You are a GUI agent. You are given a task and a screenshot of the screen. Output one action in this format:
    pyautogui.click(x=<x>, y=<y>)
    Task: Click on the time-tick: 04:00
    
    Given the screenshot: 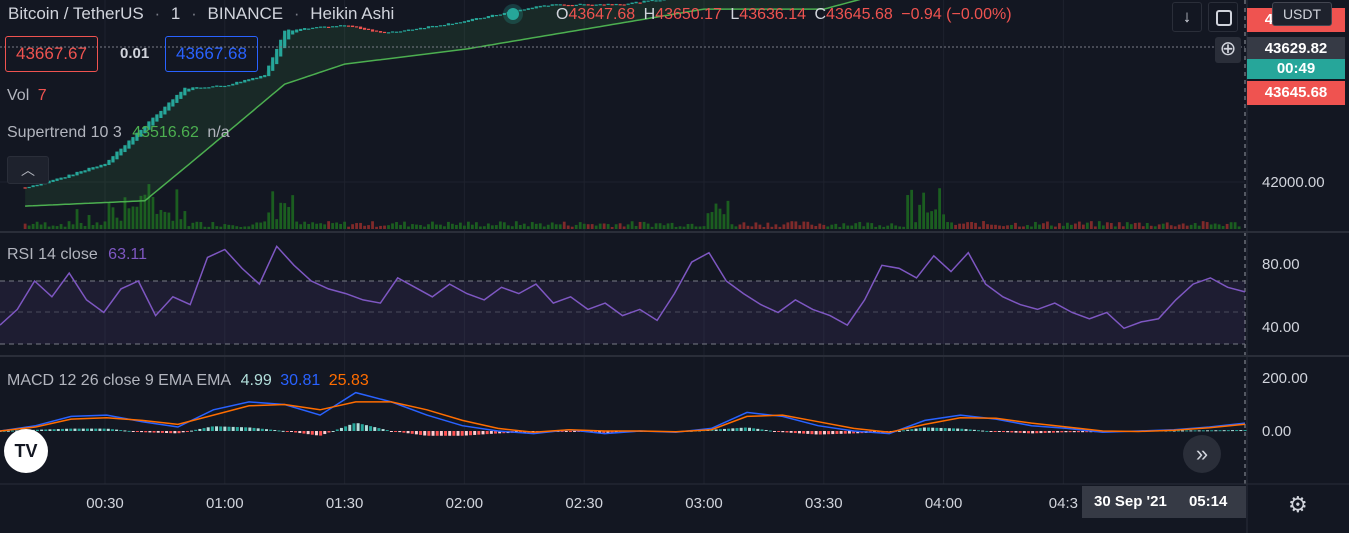 What is the action you would take?
    pyautogui.click(x=943, y=503)
    